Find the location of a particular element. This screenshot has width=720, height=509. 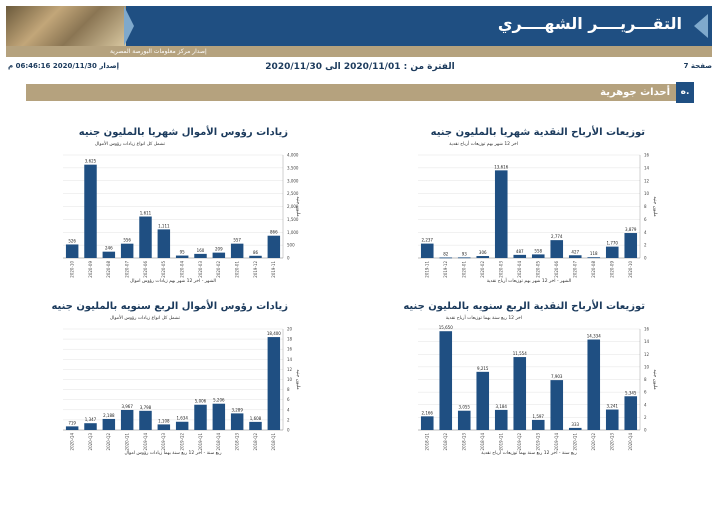

x-tick-label: 2020-10 is located at coordinates (630, 269).